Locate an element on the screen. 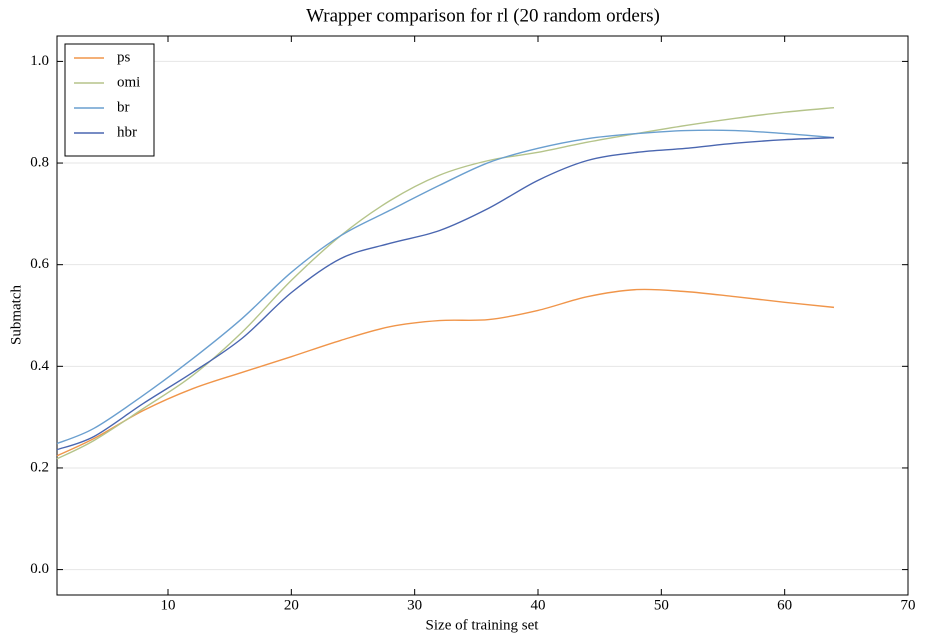 The image size is (926, 644). legend: ps omi br hbr is located at coordinates (109, 100).